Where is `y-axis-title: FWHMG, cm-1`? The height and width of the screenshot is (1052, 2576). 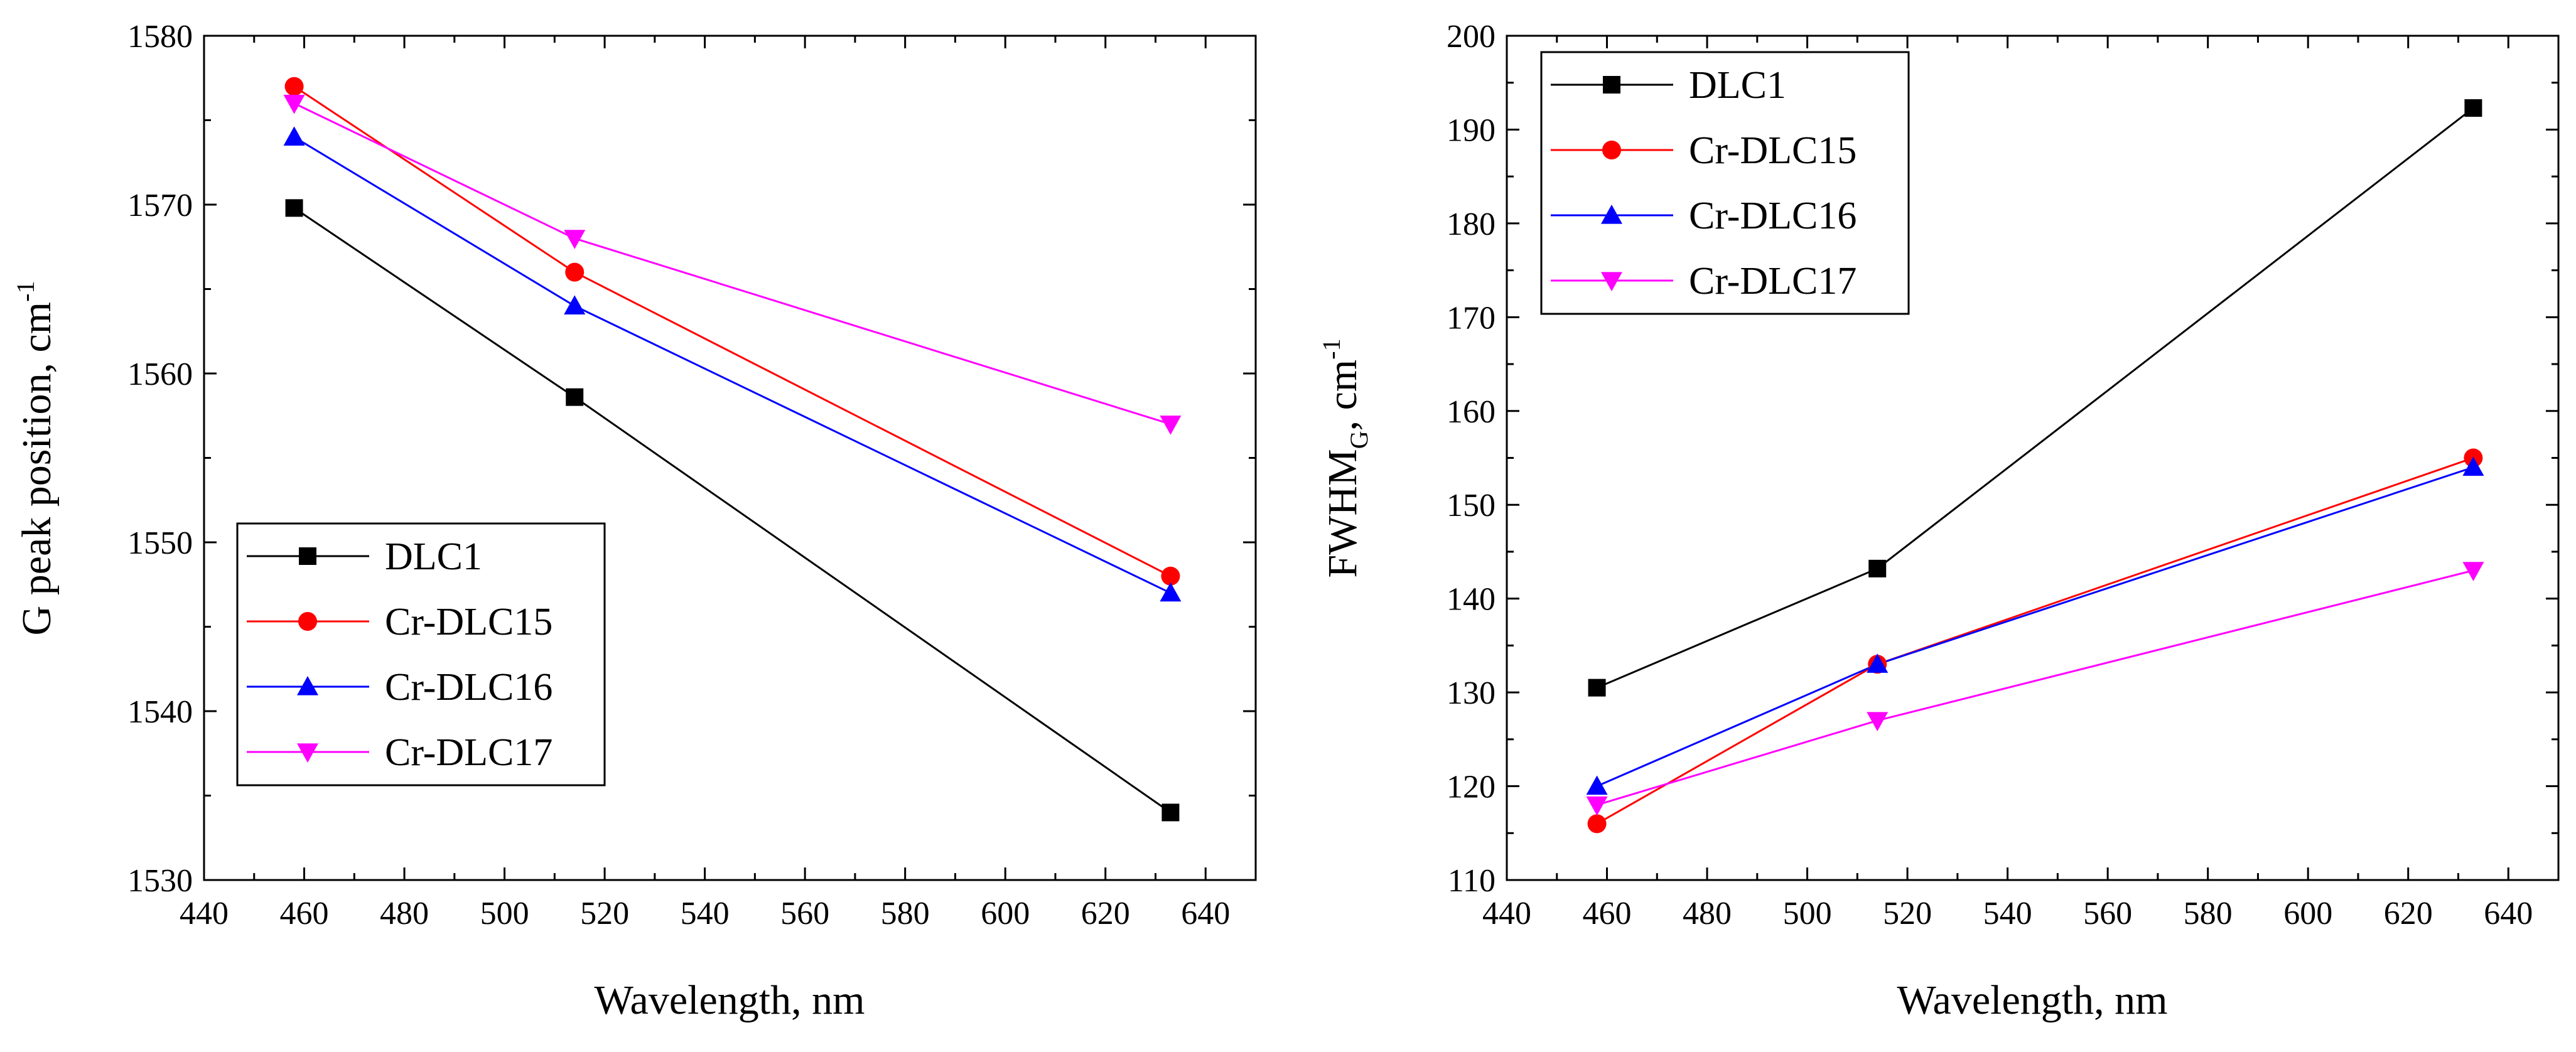 y-axis-title: FWHMG, cm-1 is located at coordinates (1345, 458).